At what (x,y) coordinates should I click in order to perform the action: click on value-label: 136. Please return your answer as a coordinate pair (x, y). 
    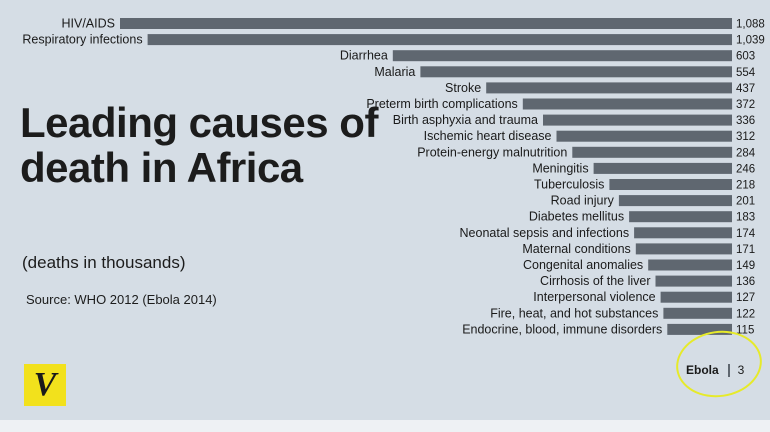
    Looking at the image, I should click on (745, 282).